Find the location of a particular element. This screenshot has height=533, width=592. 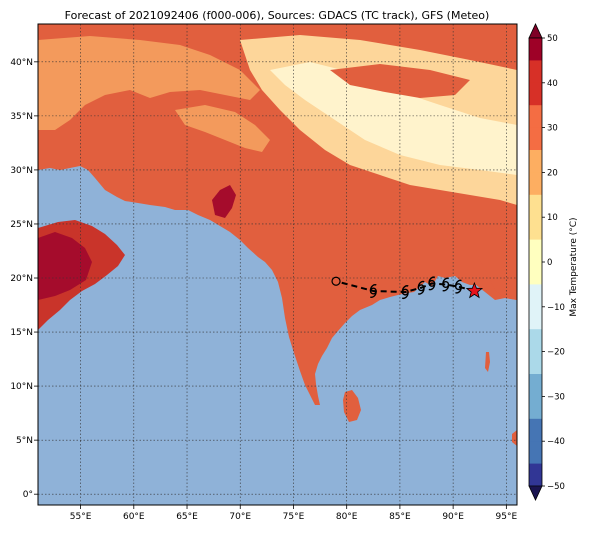

lat-tick-label: 5°N is located at coordinates (24, 441).